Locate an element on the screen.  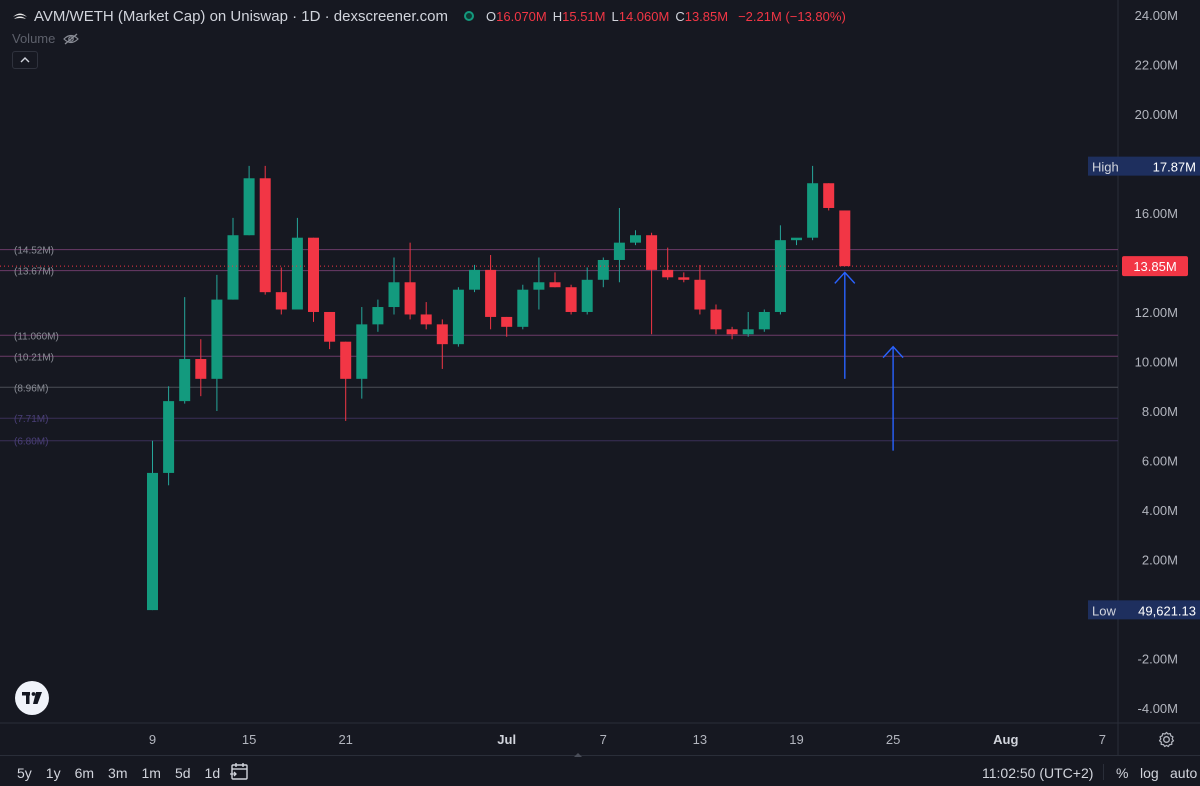
x-tick-label: 7 is located at coordinates (603, 739).